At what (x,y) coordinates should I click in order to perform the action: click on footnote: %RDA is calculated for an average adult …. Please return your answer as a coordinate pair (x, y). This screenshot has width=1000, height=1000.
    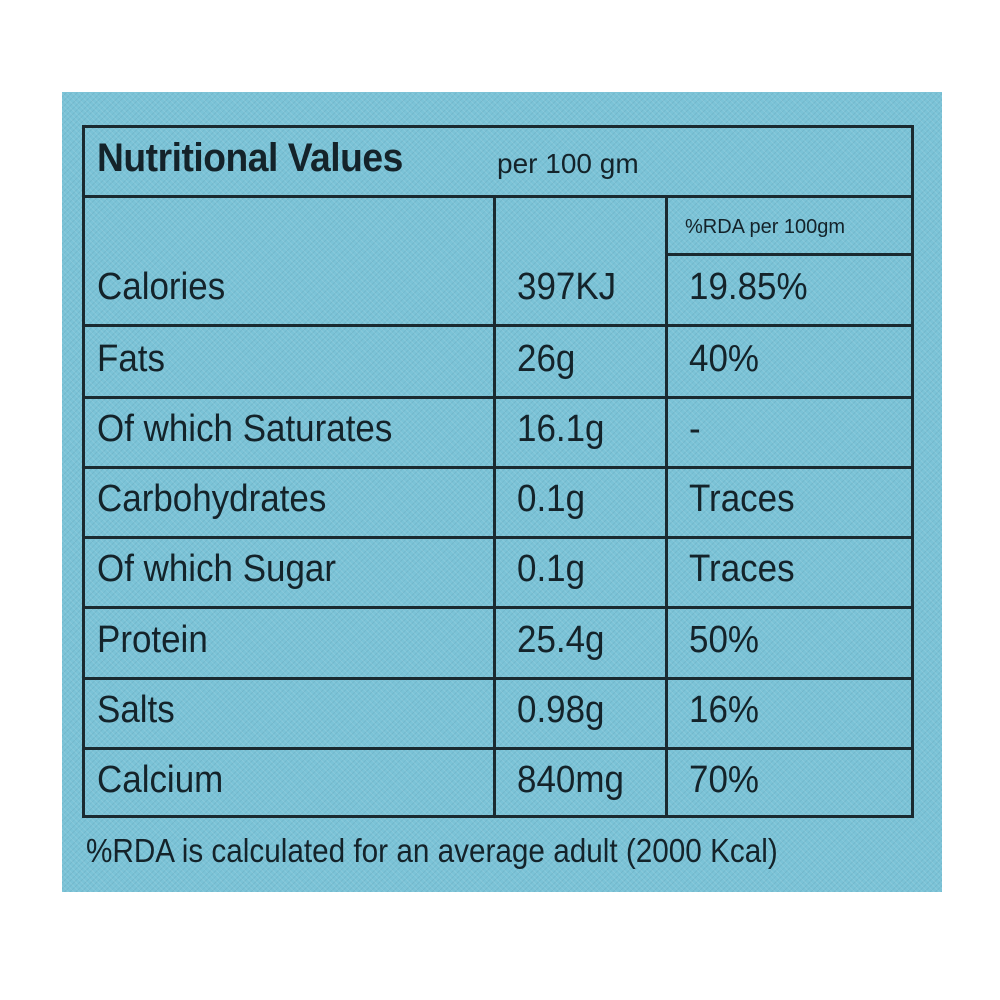
    Looking at the image, I should click on (432, 850).